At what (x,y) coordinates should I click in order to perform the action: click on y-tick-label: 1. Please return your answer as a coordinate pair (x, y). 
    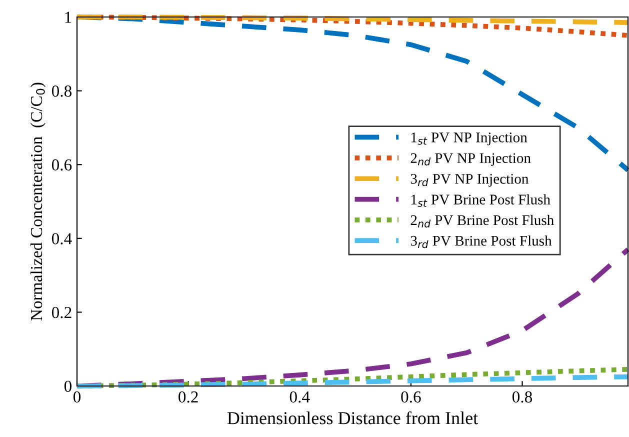
    Looking at the image, I should click on (68, 17).